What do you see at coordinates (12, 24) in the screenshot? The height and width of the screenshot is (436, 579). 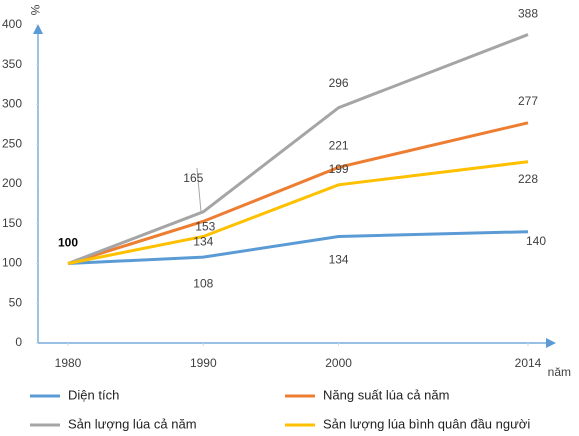 I see `y-tick-label: 400` at bounding box center [12, 24].